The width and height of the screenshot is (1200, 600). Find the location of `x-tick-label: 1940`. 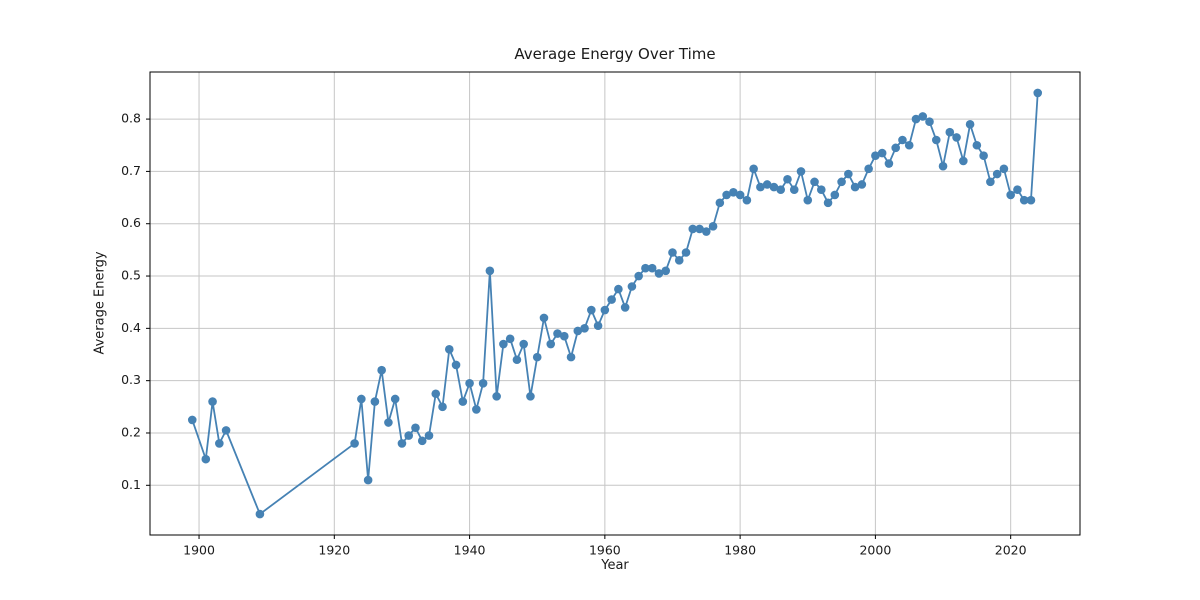

x-tick-label: 1940 is located at coordinates (470, 550).